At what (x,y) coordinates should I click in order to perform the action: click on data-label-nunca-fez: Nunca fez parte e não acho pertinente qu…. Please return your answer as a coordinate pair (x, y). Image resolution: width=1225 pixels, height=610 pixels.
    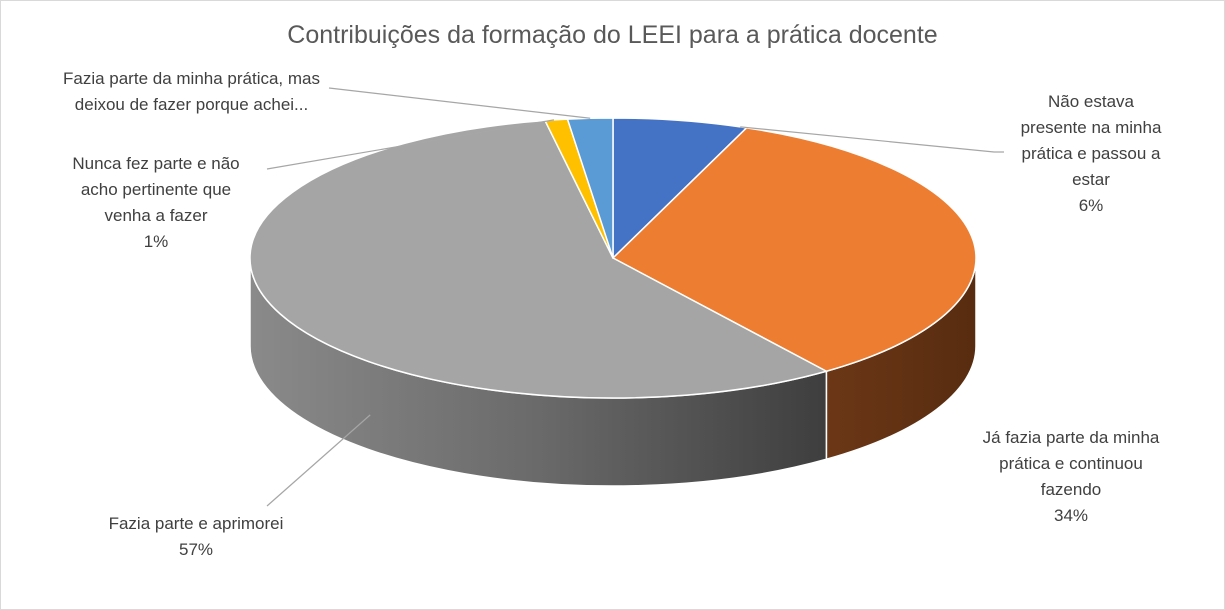
    Looking at the image, I should click on (156, 202).